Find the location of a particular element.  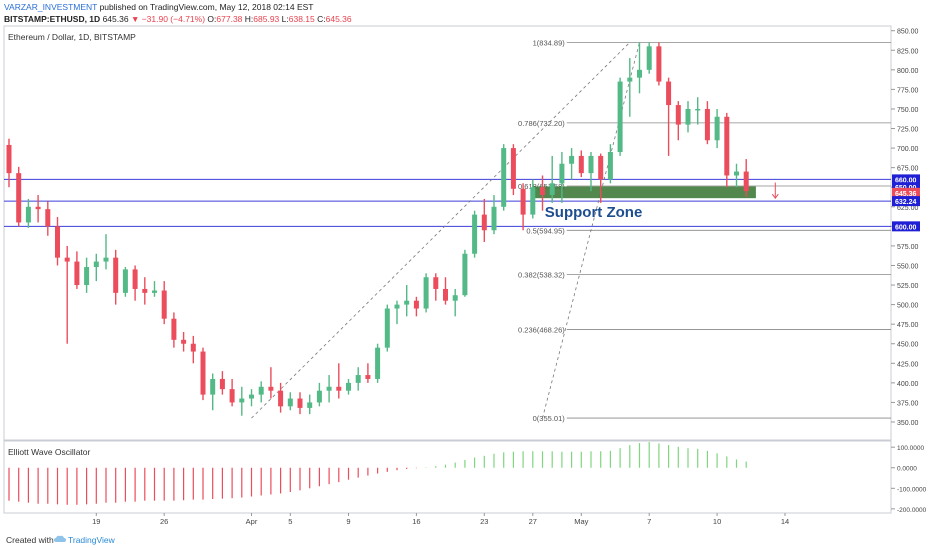

price-tick-label: 575.00 is located at coordinates (908, 247).